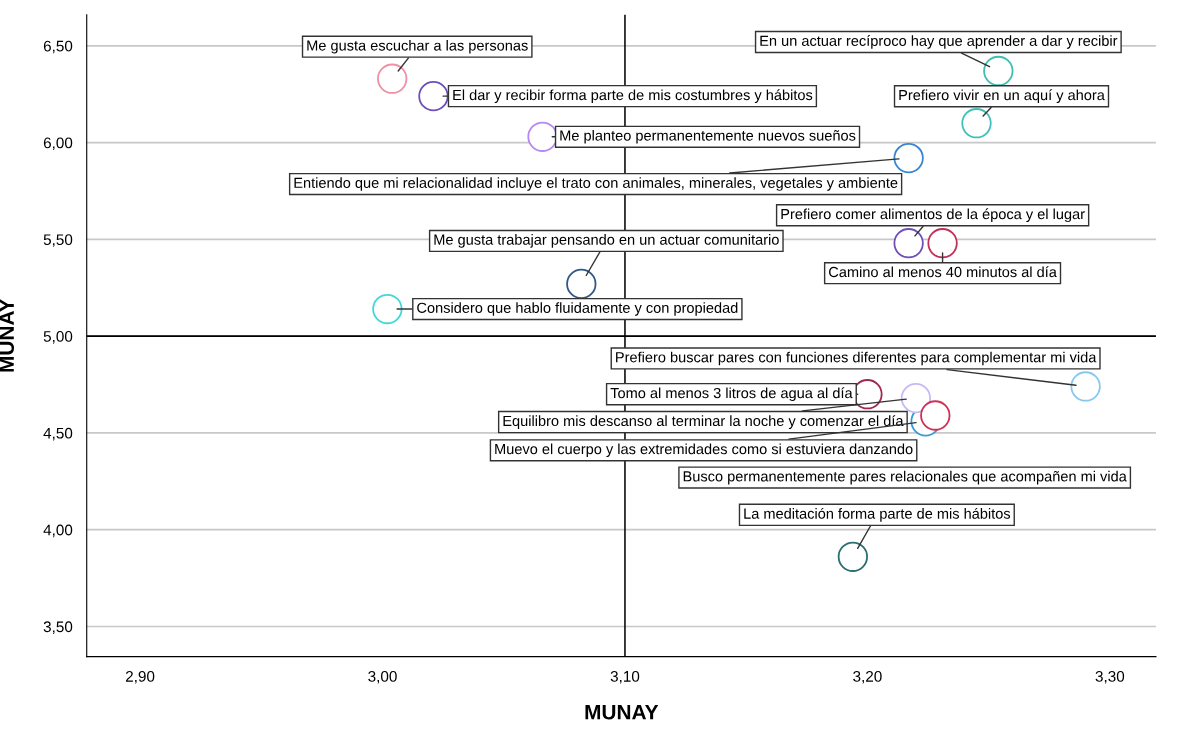  What do you see at coordinates (1110, 677) in the screenshot?
I see `x-tick-label: 3,30` at bounding box center [1110, 677].